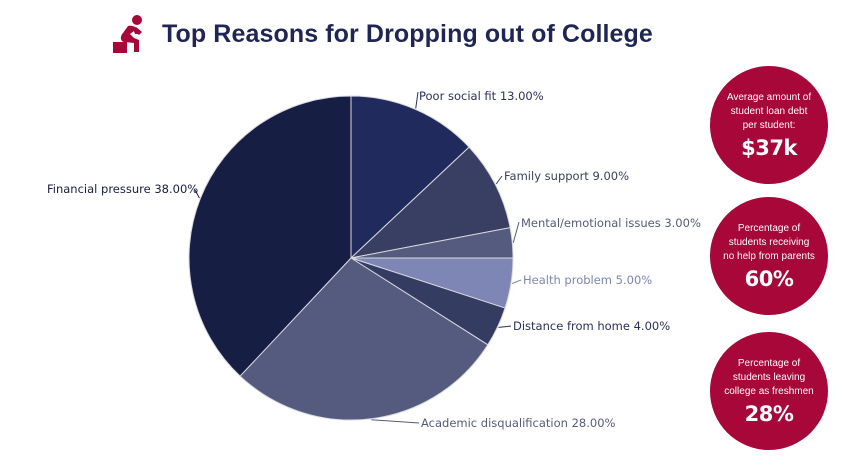 The image size is (842, 468). Describe the element at coordinates (566, 176) in the screenshot. I see `slice-label-family-support: Family support 9.00%` at that location.